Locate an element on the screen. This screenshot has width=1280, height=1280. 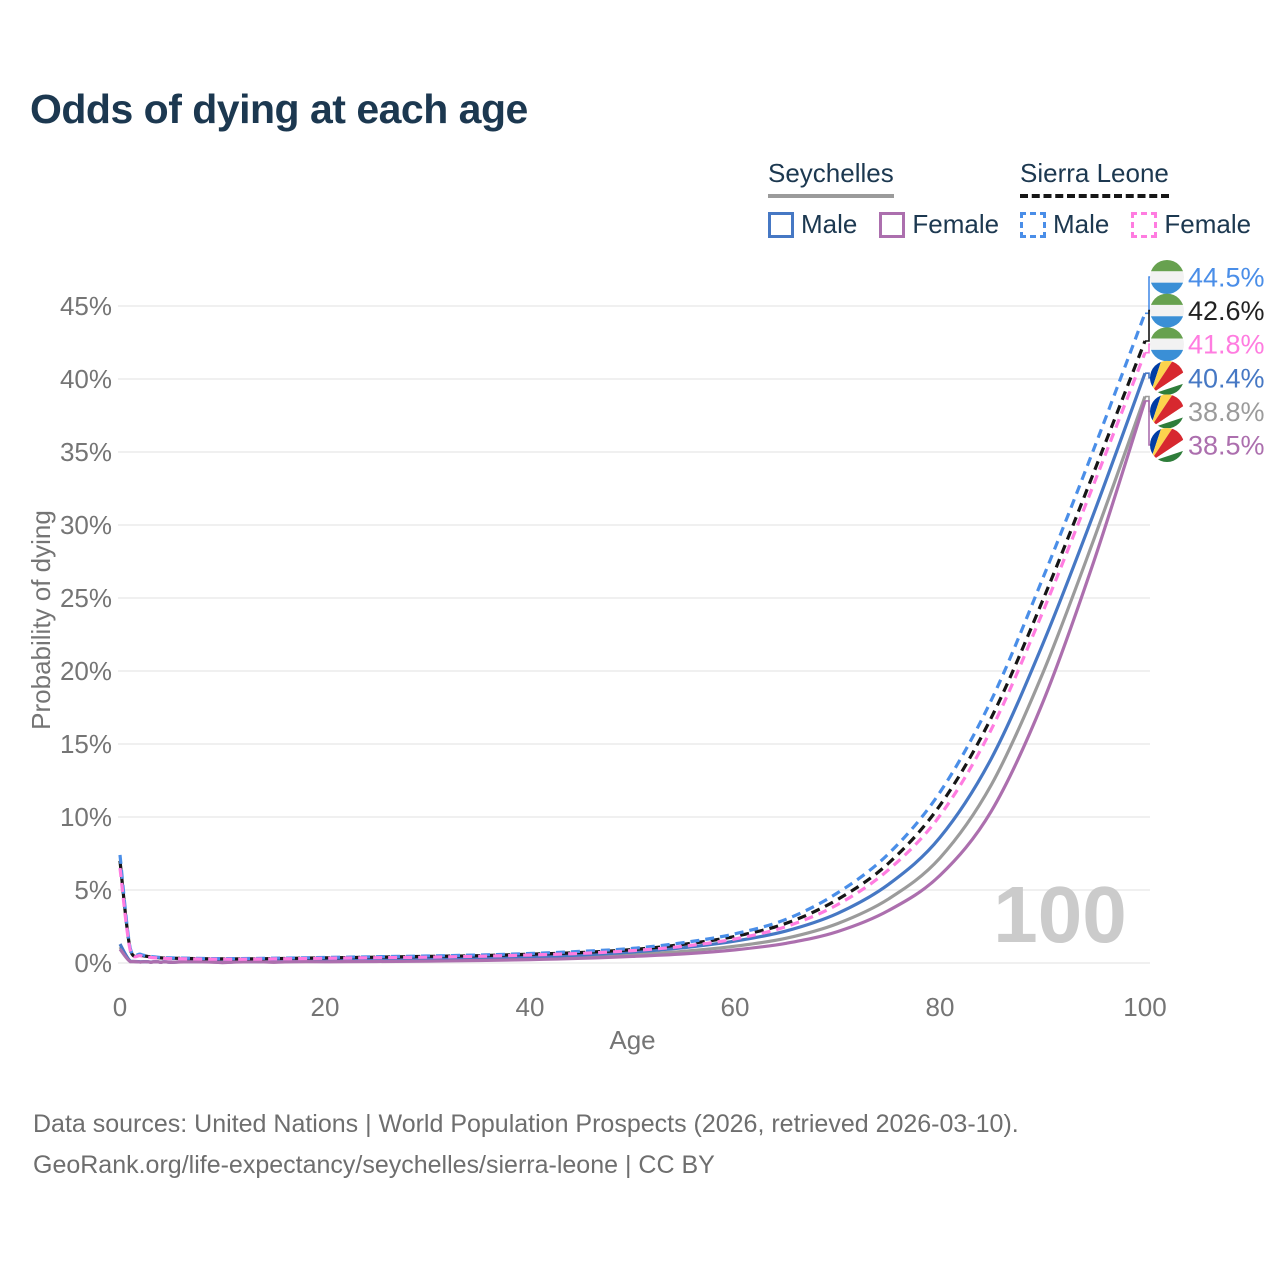
y-tick-label: 25% is located at coordinates (86, 598).